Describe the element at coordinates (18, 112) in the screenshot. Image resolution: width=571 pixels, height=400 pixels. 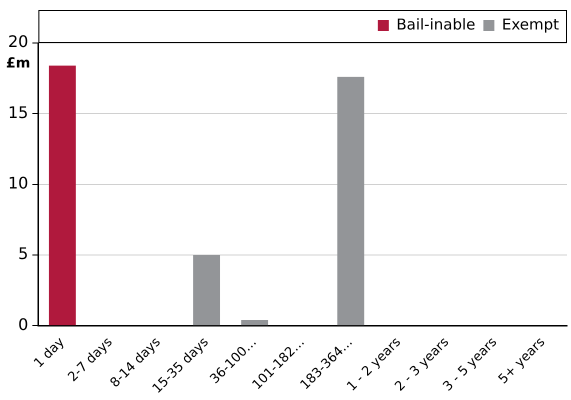
I see `y-tick-label: 15` at that location.